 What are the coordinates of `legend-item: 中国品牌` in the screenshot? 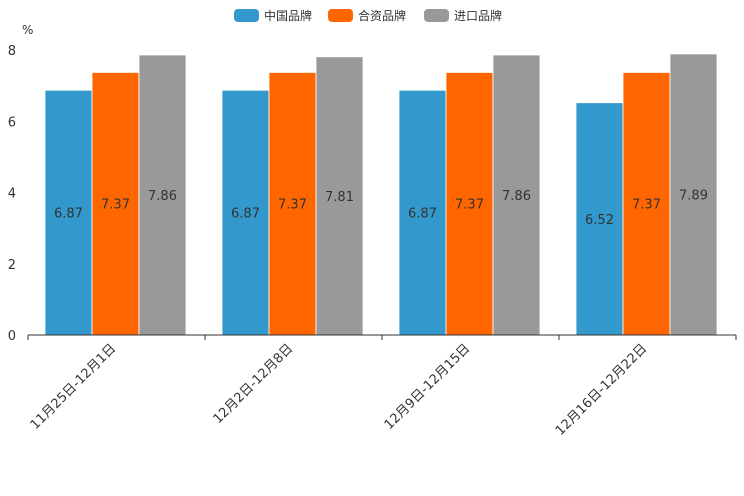 It's located at (273, 15).